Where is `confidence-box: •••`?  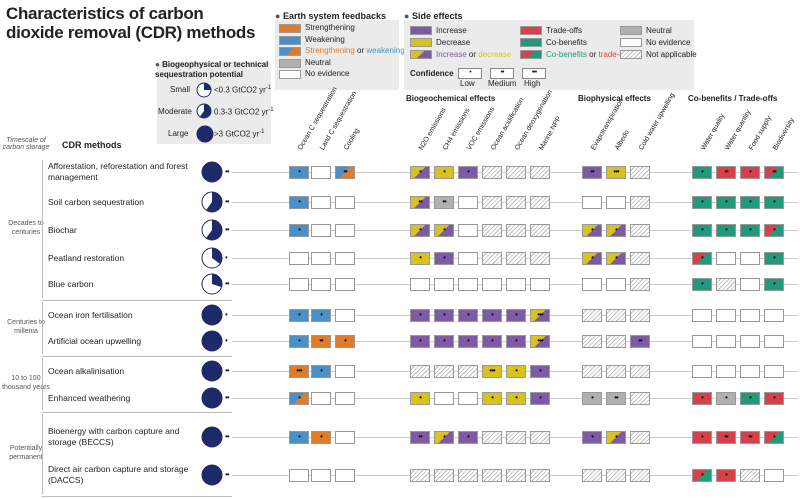 confidence-box: ••• is located at coordinates (534, 73).